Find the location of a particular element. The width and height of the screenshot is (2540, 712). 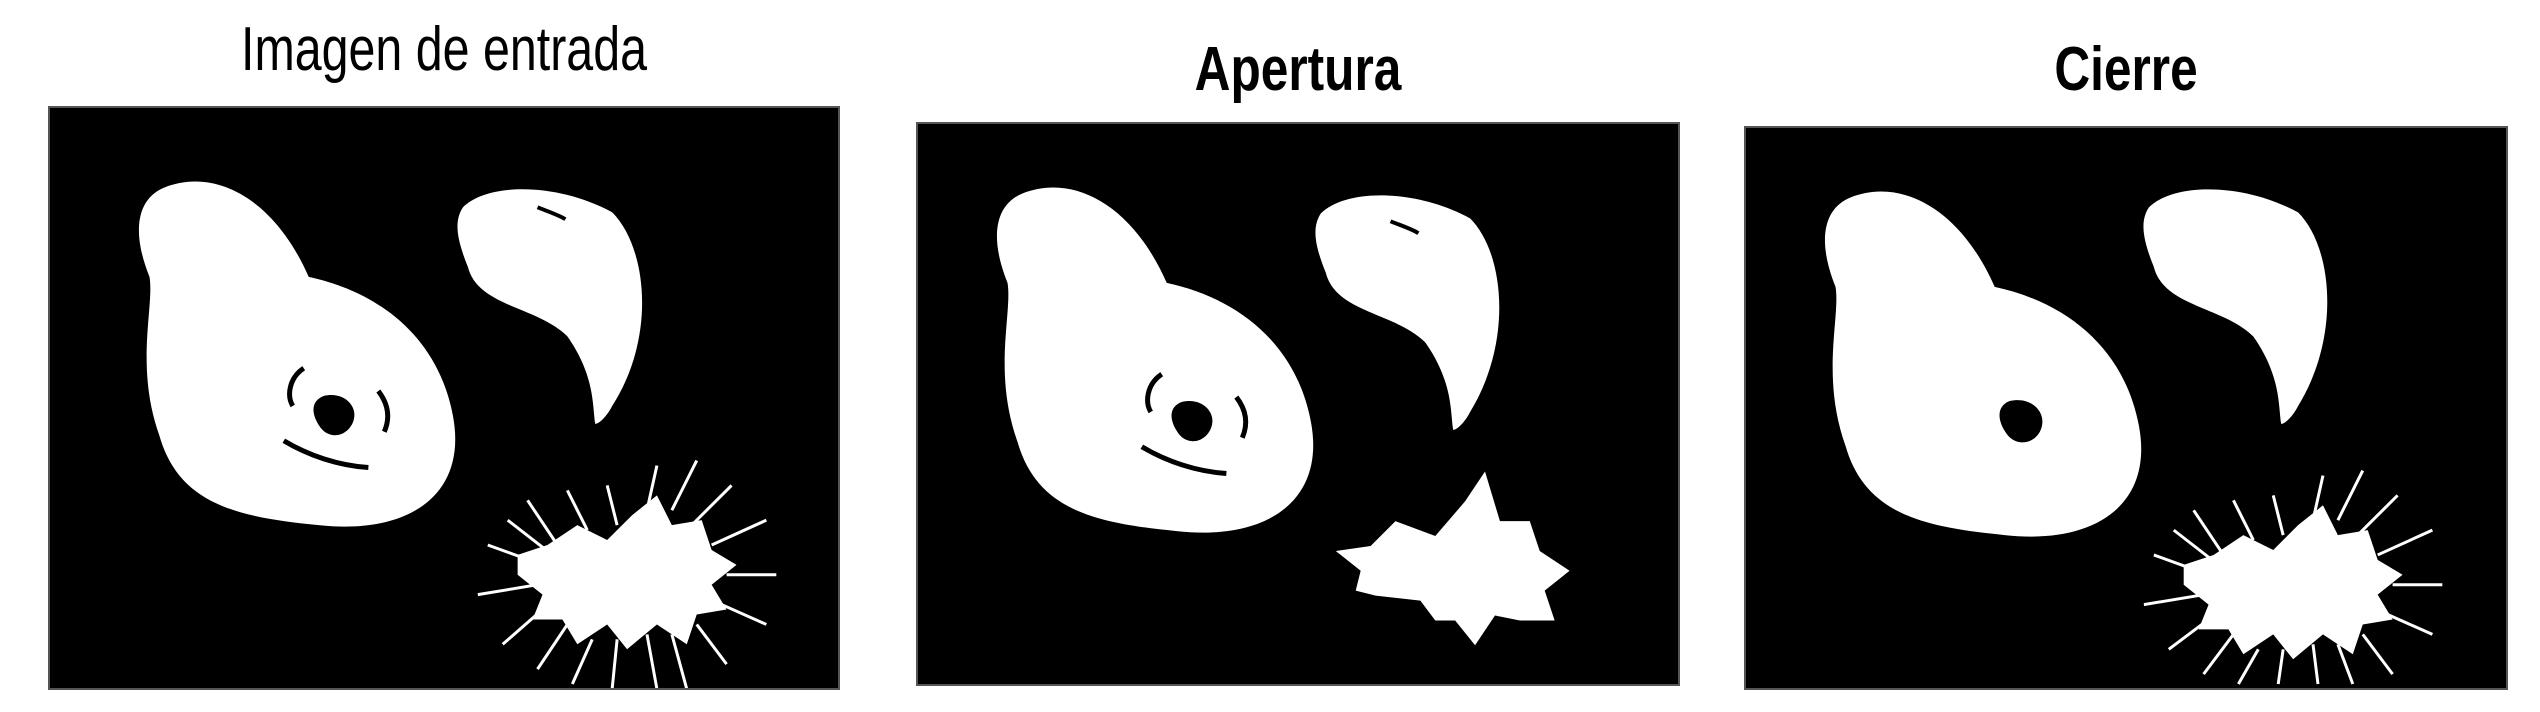

binary-image-opening is located at coordinates (1283, 416).